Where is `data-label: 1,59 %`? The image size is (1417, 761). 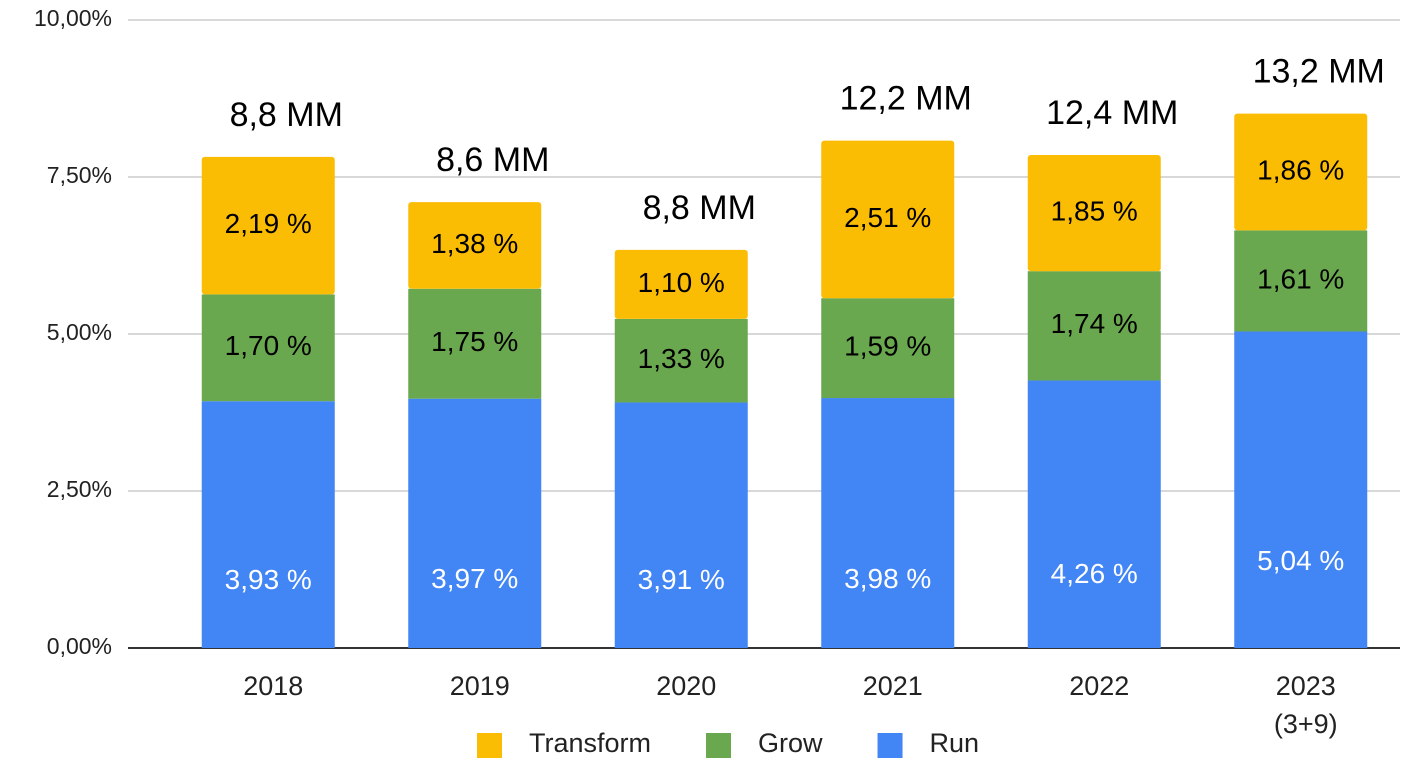
data-label: 1,59 % is located at coordinates (887, 346).